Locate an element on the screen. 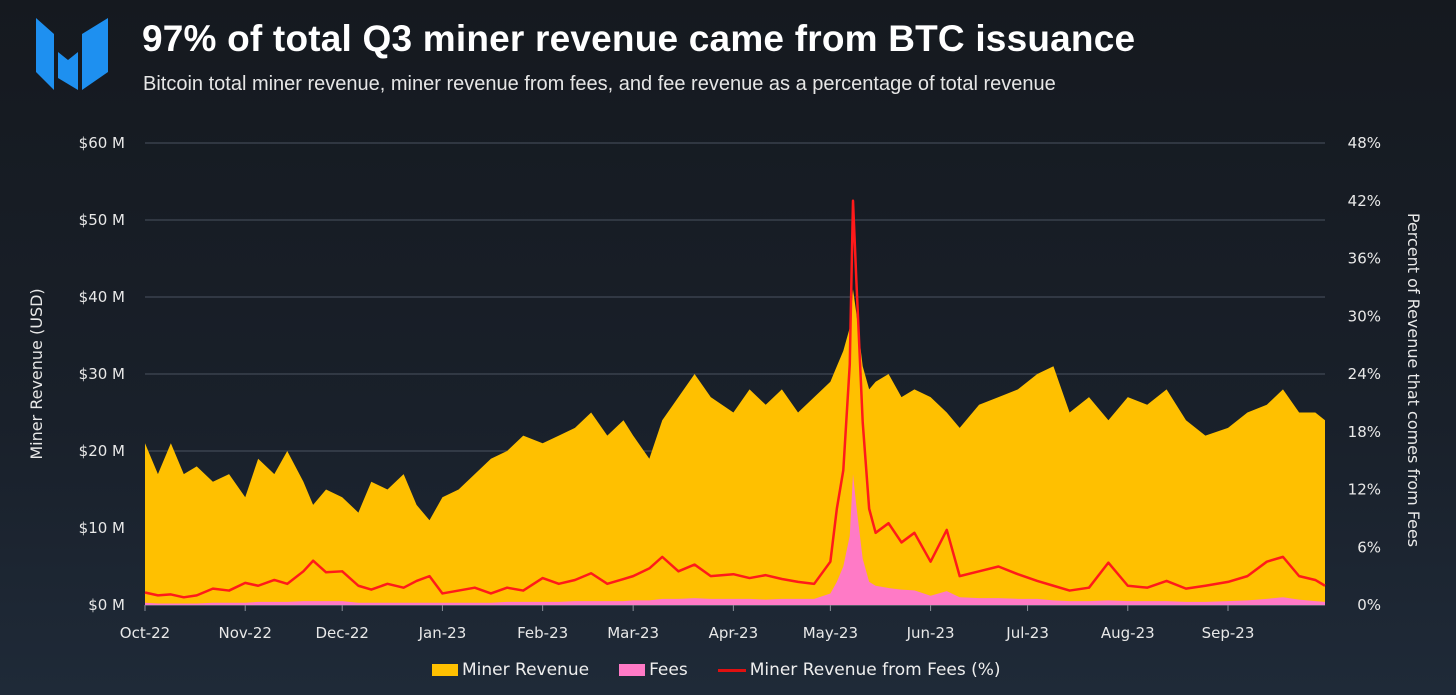  x-tick-label: Jan-23 is located at coordinates (442, 633).